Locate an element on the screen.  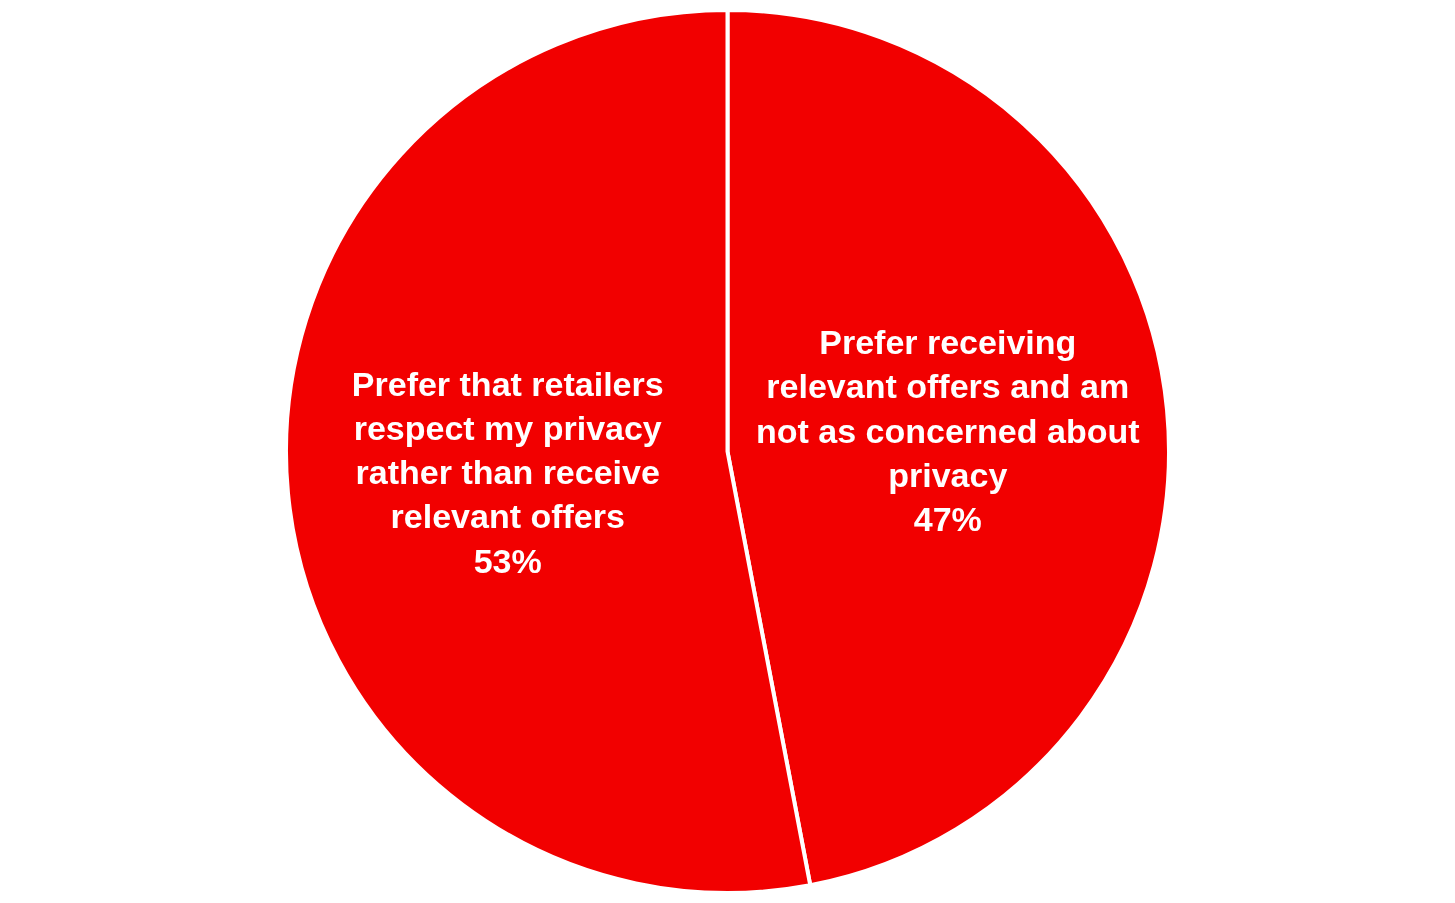
data-label: 47% is located at coordinates (947, 519).